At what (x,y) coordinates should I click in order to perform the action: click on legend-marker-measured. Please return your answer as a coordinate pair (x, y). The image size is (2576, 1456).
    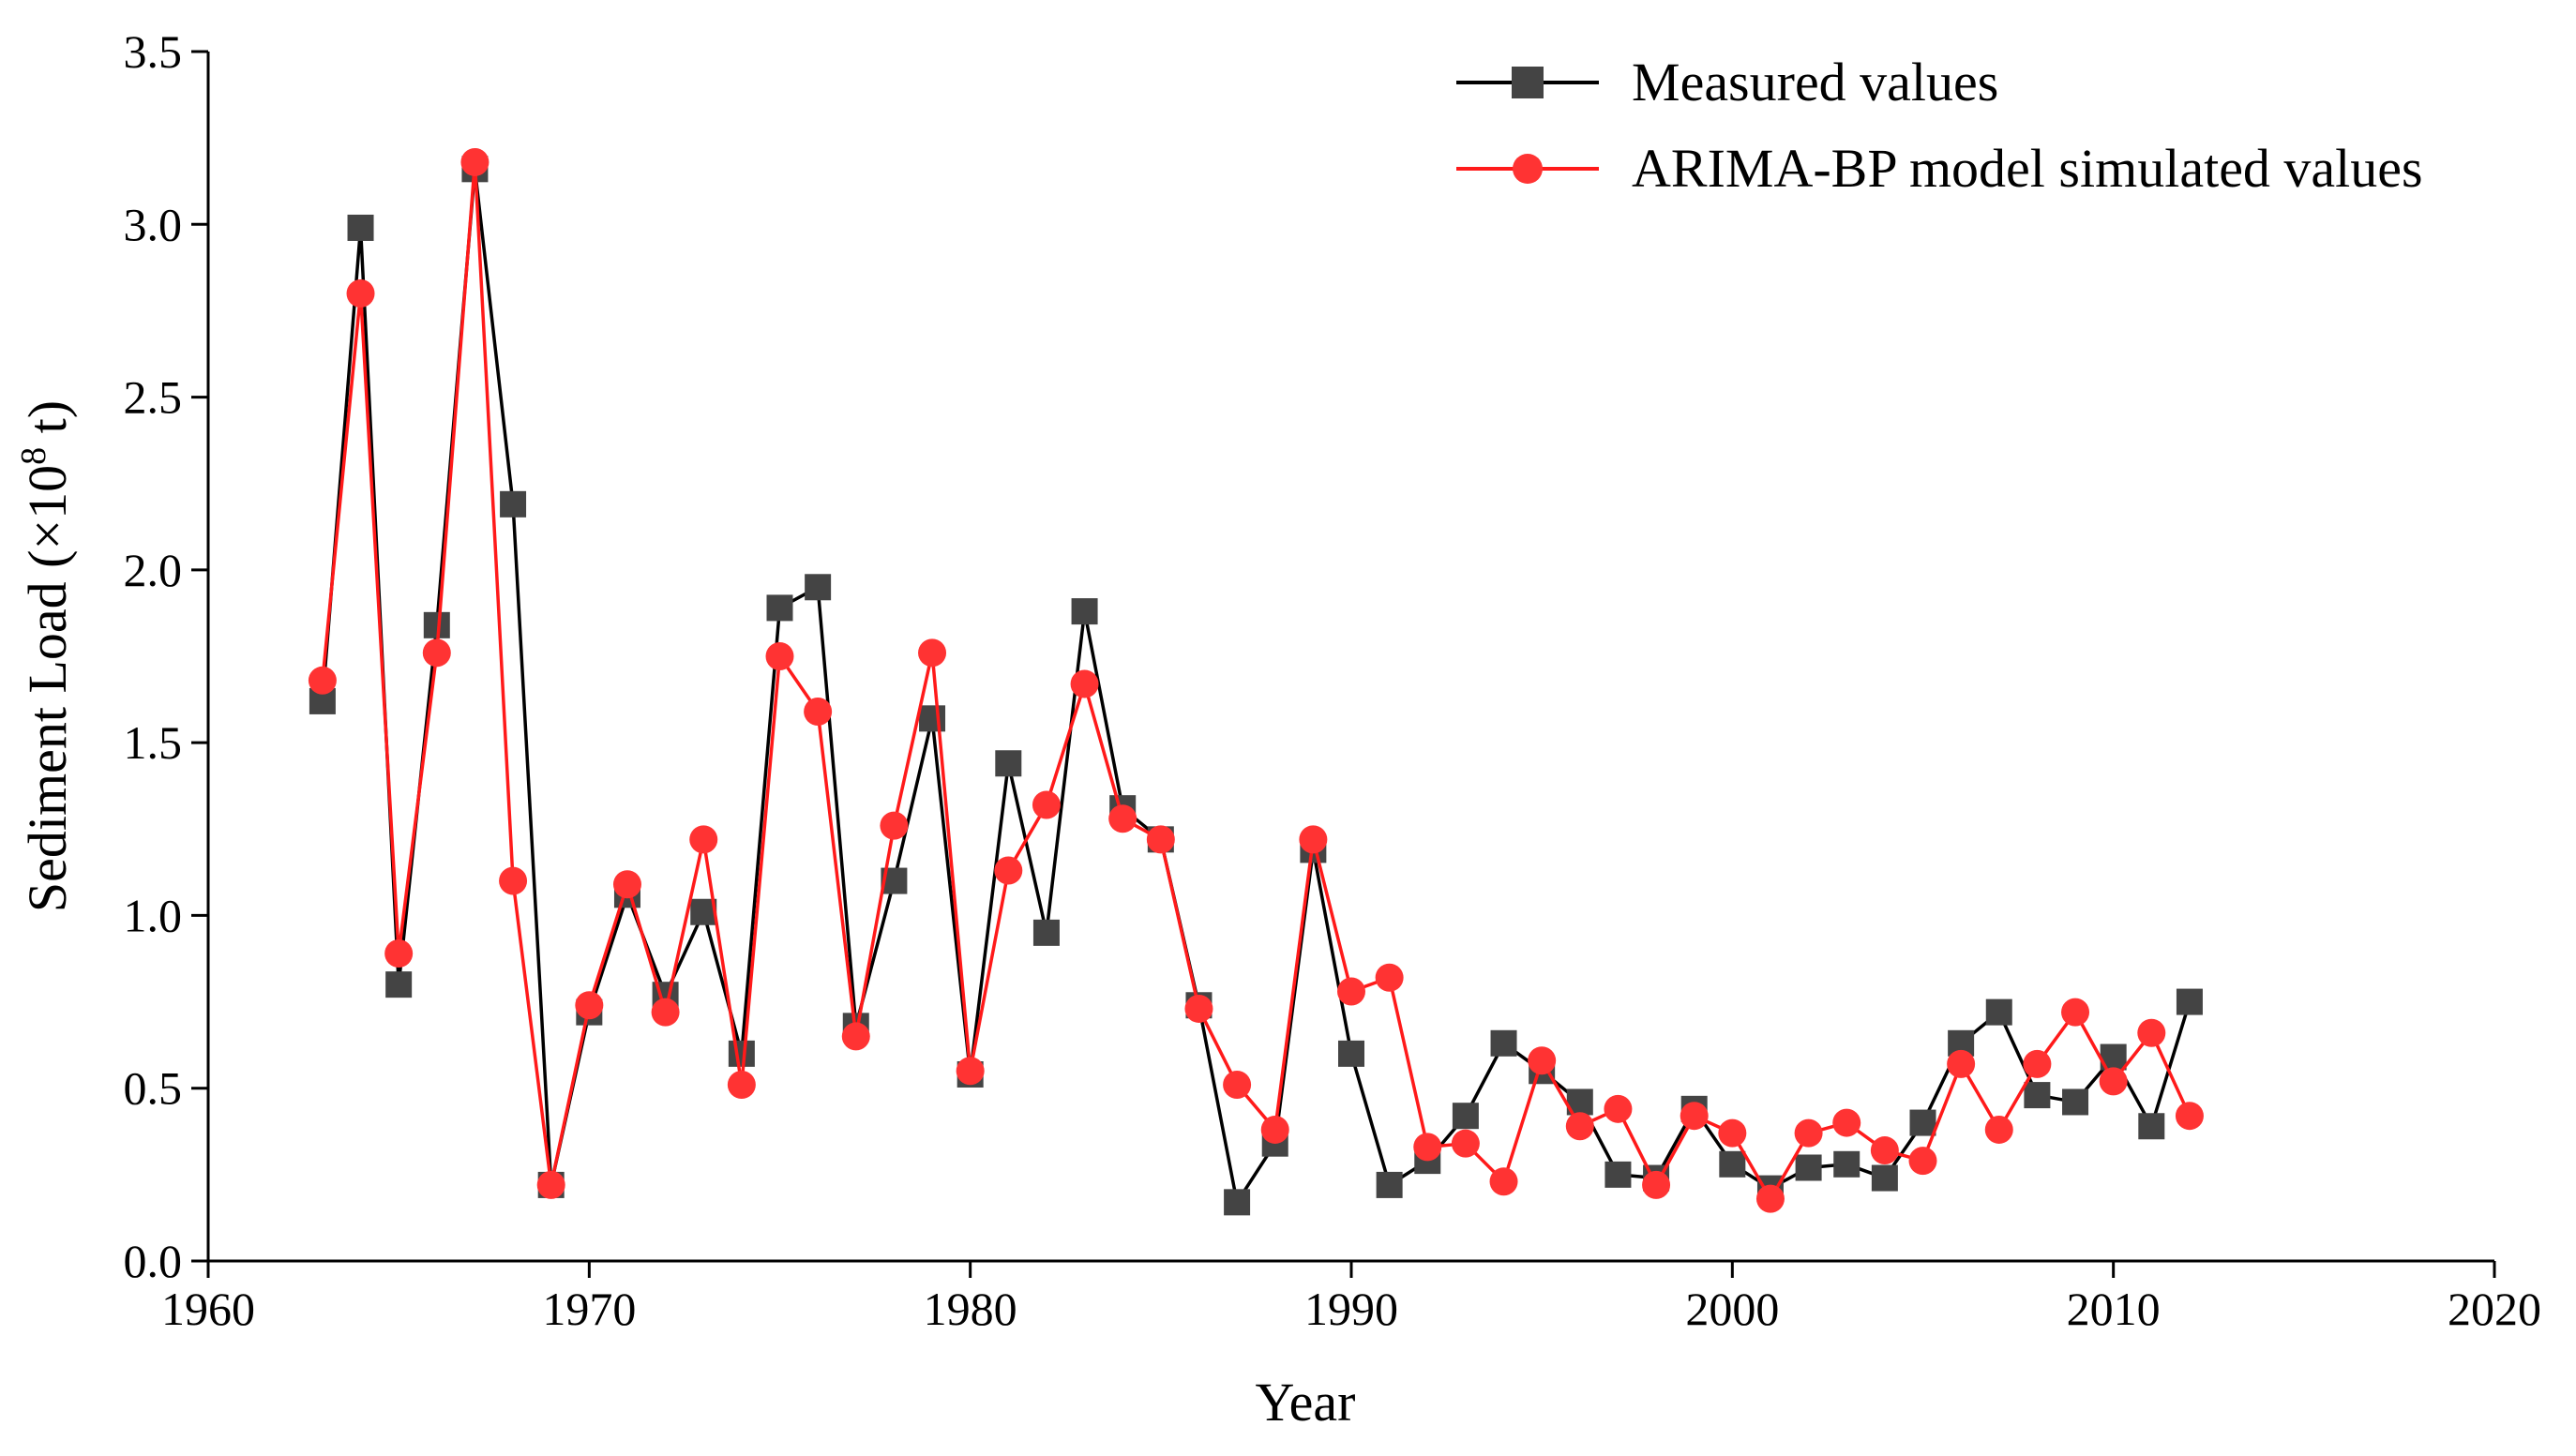
    Looking at the image, I should click on (1528, 82).